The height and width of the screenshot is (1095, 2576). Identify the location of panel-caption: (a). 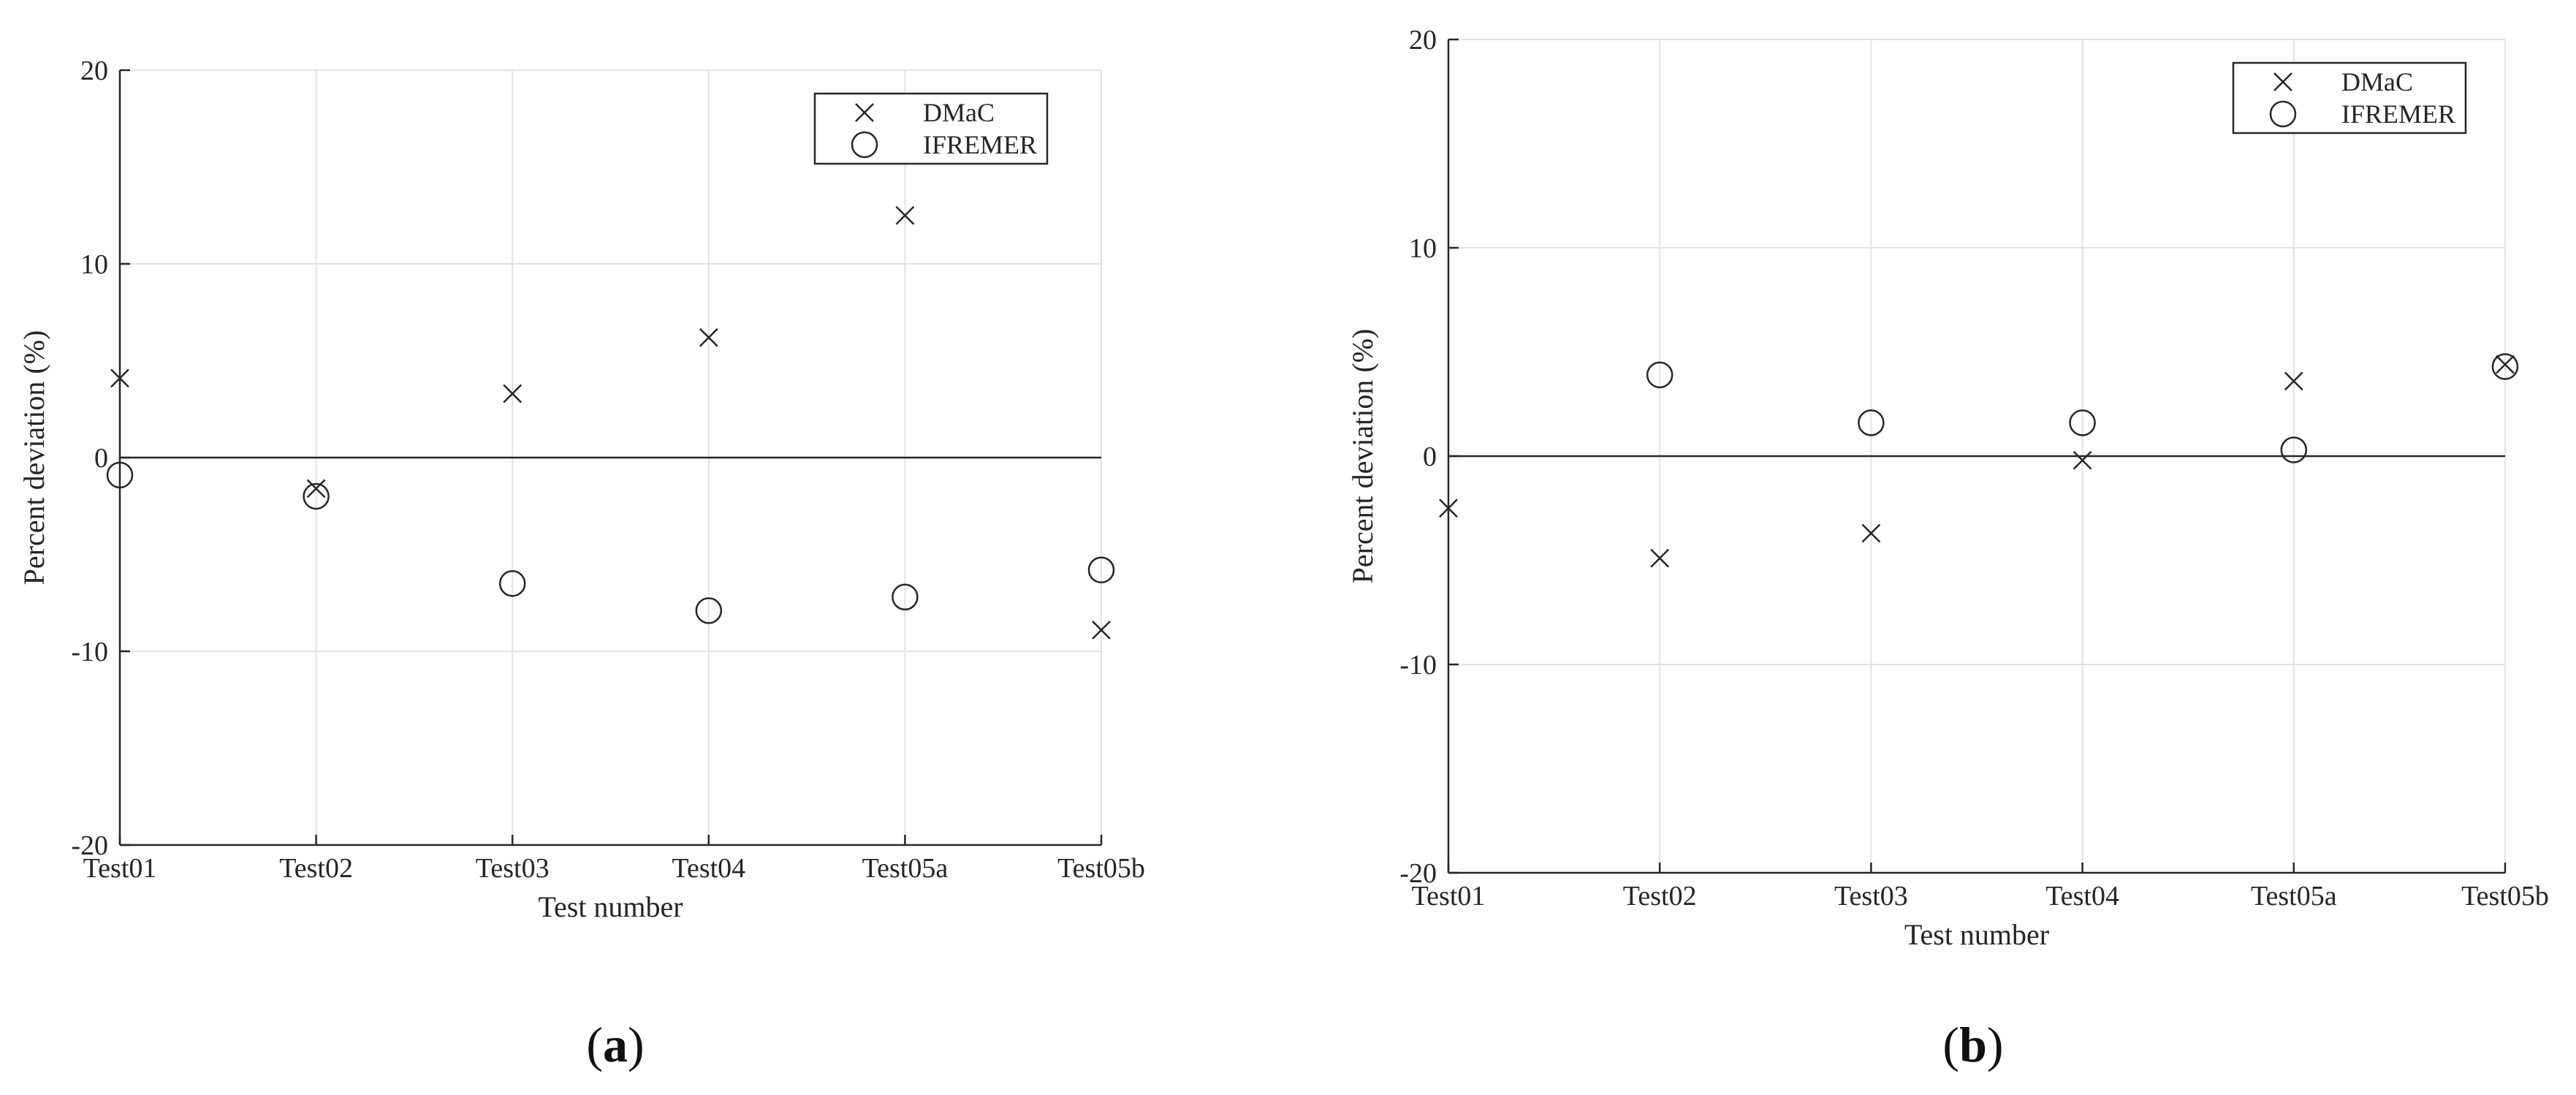
(615, 1044).